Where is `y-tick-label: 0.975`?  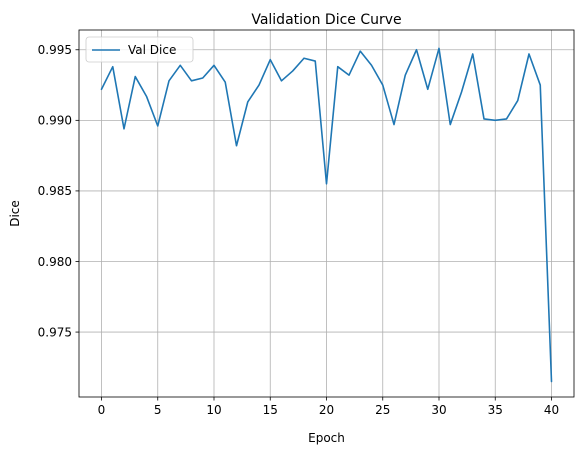 y-tick-label: 0.975 is located at coordinates (55, 332).